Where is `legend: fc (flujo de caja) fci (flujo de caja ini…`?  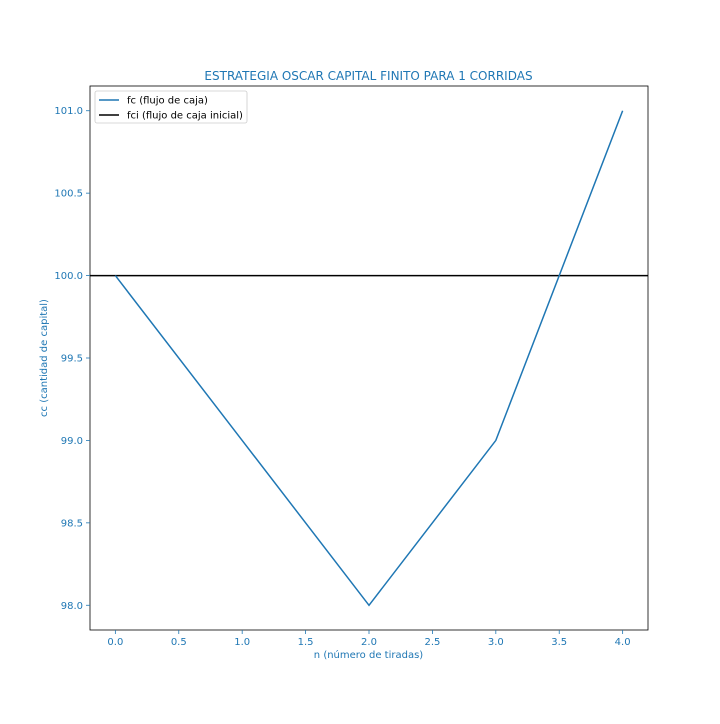 legend: fc (flujo de caja) fci (flujo de caja ini… is located at coordinates (171, 107).